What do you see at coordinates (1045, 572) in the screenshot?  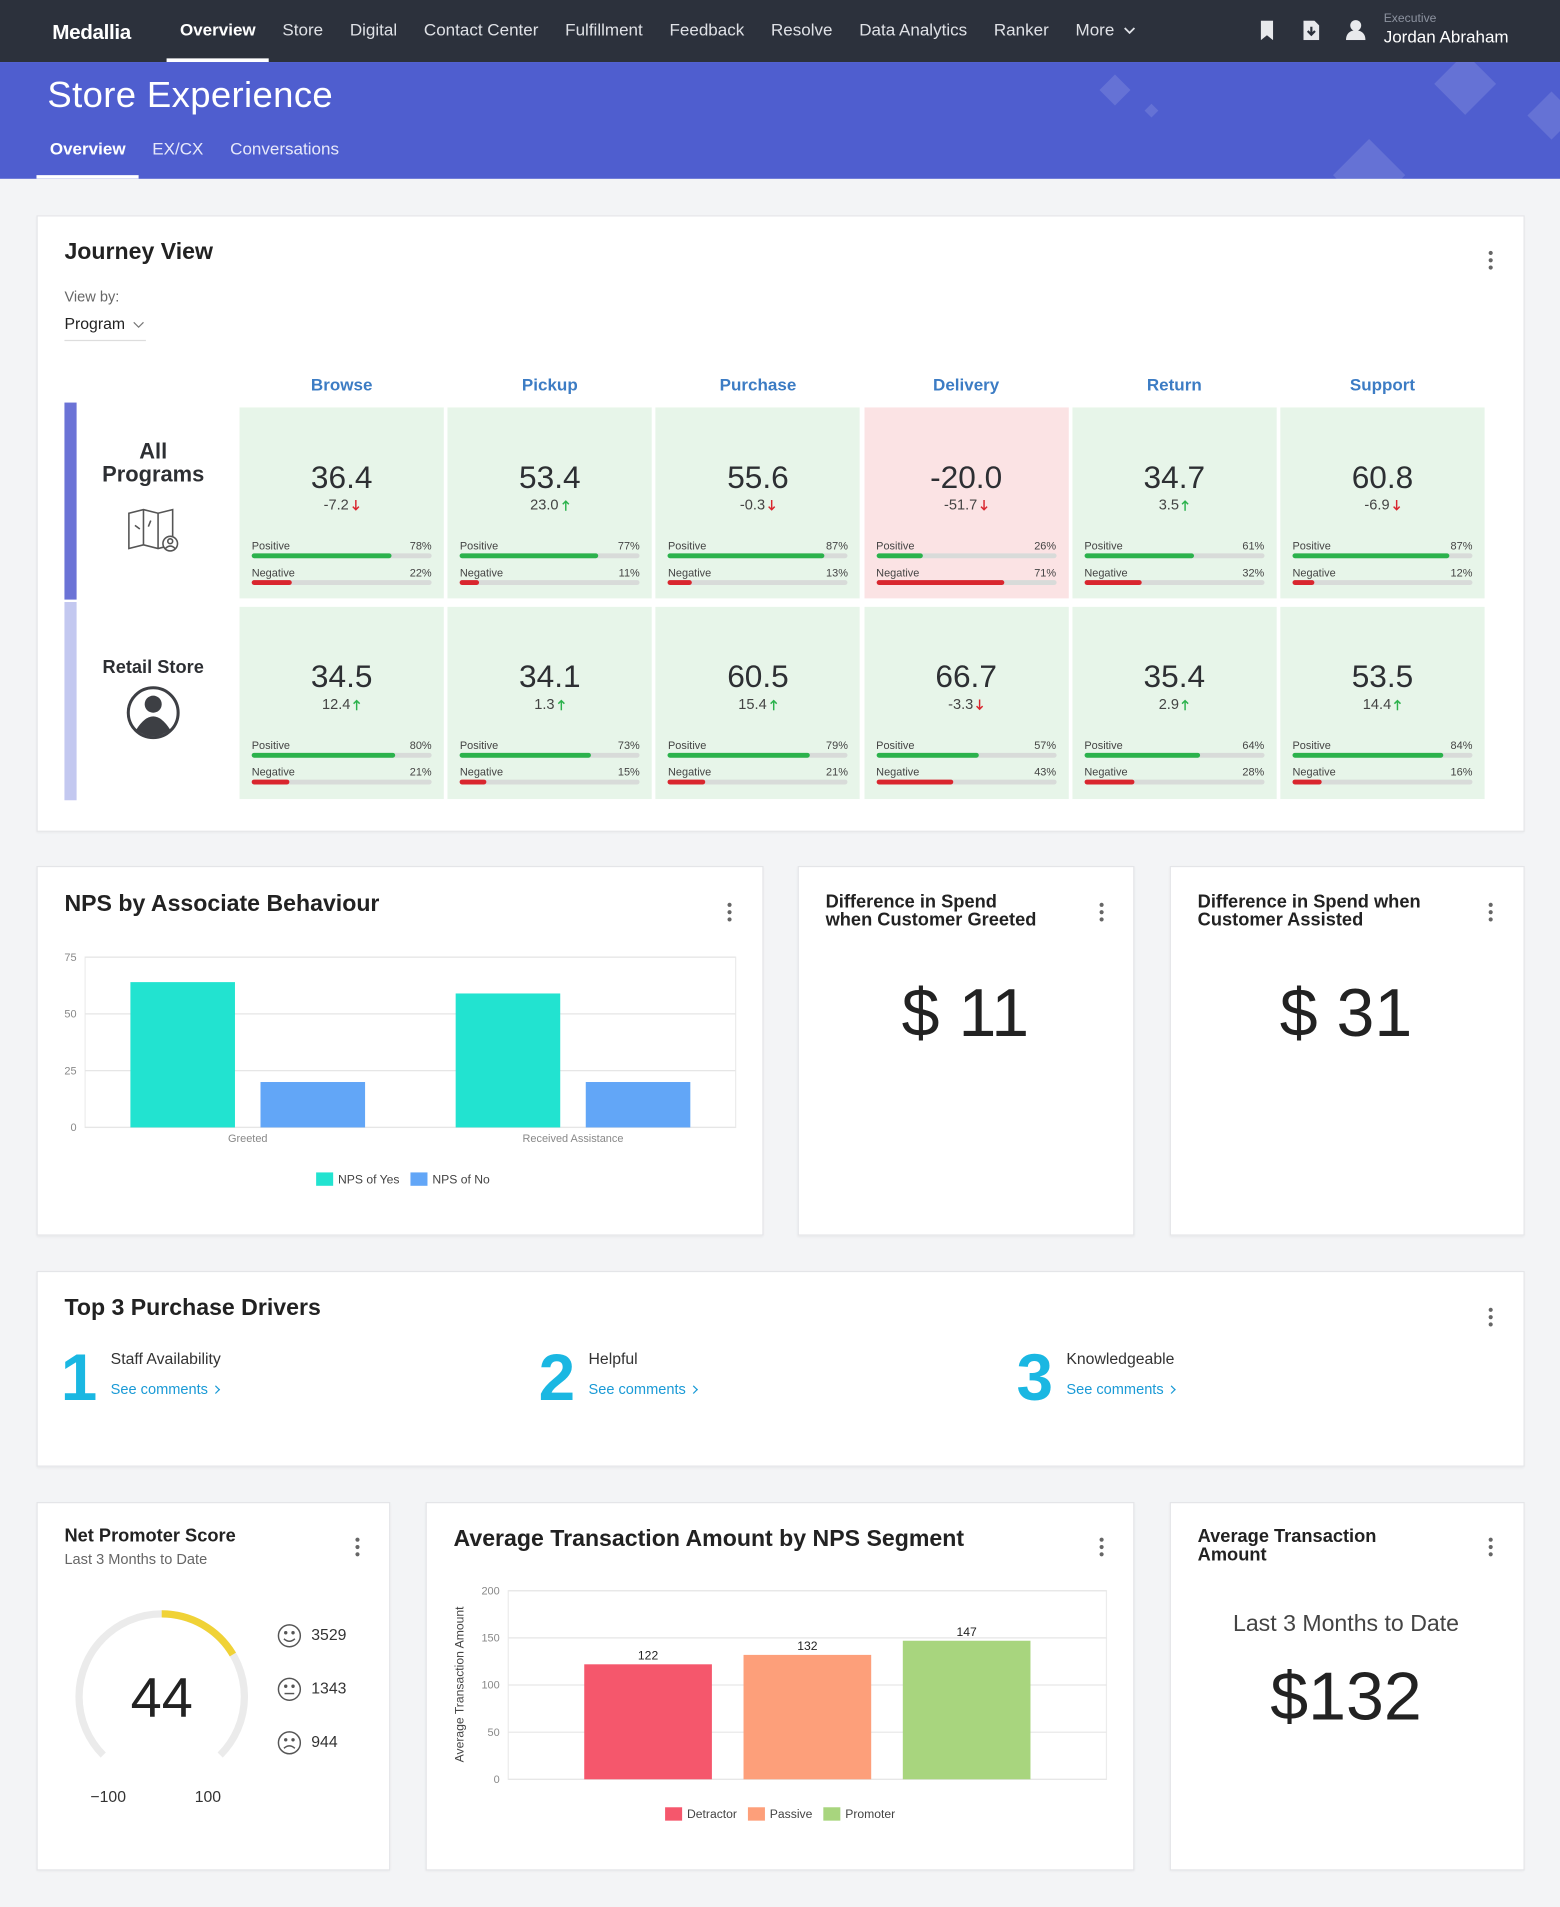 I see `negative-pct: 71%` at bounding box center [1045, 572].